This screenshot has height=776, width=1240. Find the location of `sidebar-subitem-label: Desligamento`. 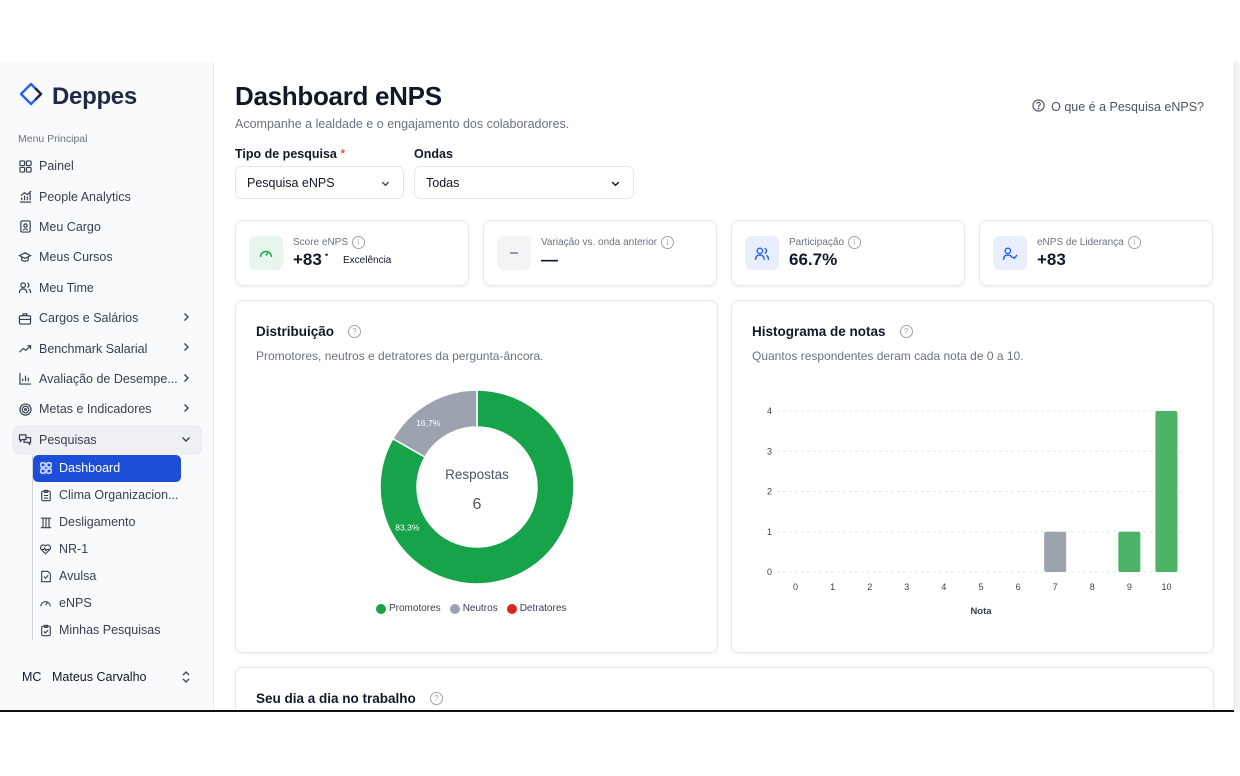

sidebar-subitem-label: Desligamento is located at coordinates (97, 522).